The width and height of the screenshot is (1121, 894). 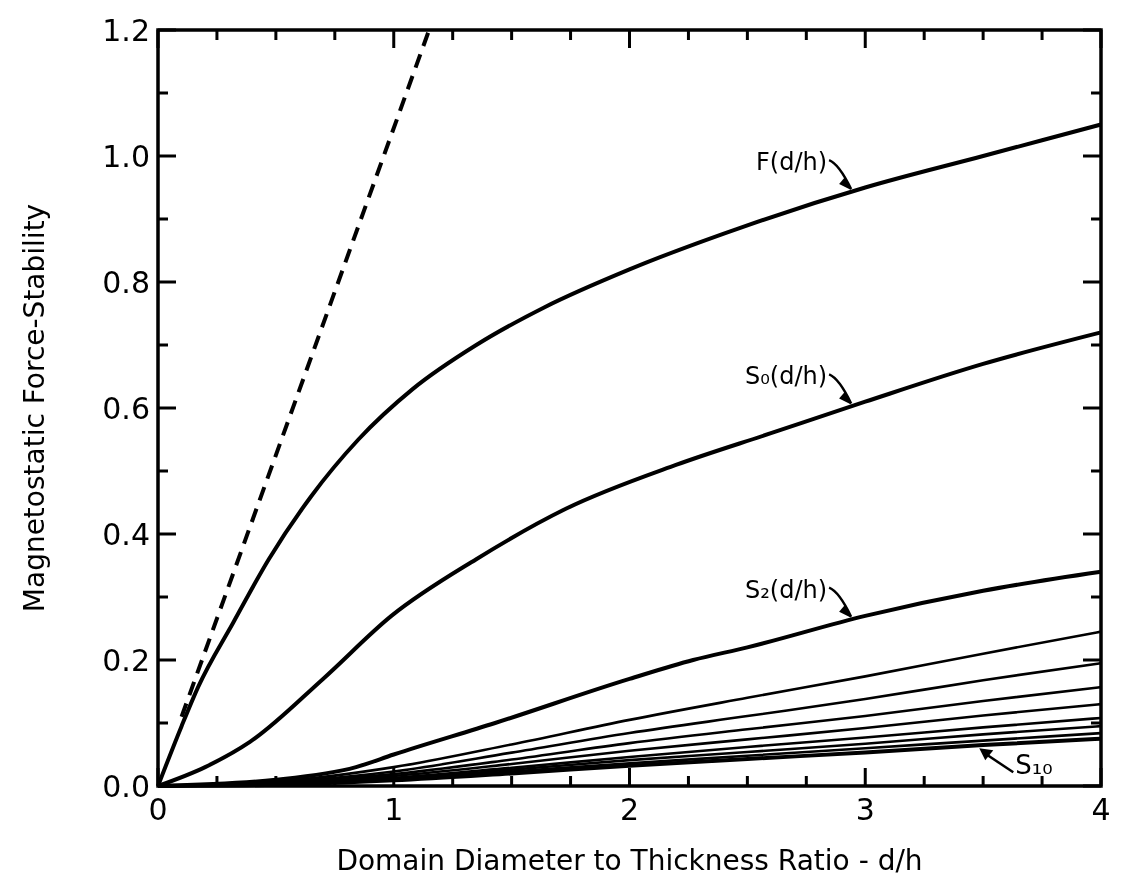 What do you see at coordinates (126, 30) in the screenshot?
I see `y-tick-label: 1.2` at bounding box center [126, 30].